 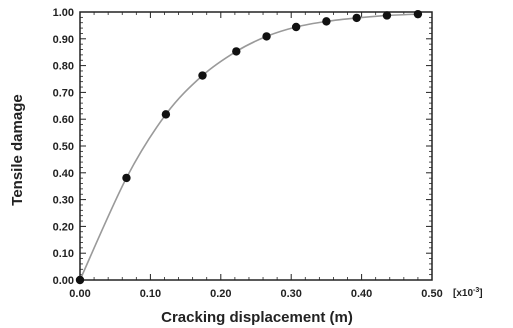 What do you see at coordinates (290, 294) in the screenshot?
I see `x-tick-label: 0.30` at bounding box center [290, 294].